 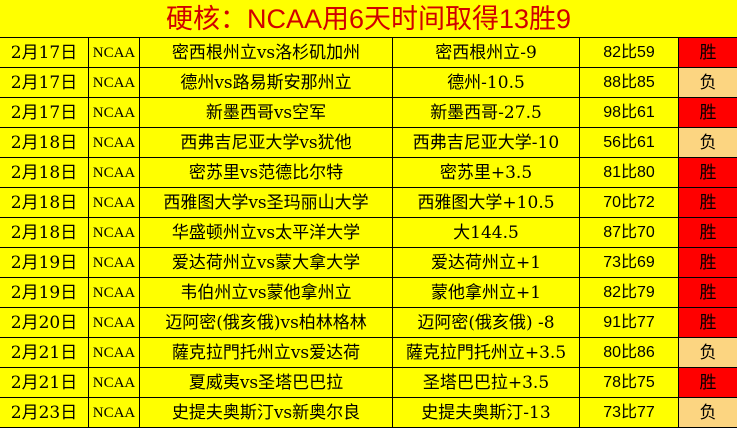 I want to click on table-row: 2月19日 NCAA 爱达荷州立vs蒙大拿大学 爱达荷州立+1 73比69 胜, so click(x=368, y=263).